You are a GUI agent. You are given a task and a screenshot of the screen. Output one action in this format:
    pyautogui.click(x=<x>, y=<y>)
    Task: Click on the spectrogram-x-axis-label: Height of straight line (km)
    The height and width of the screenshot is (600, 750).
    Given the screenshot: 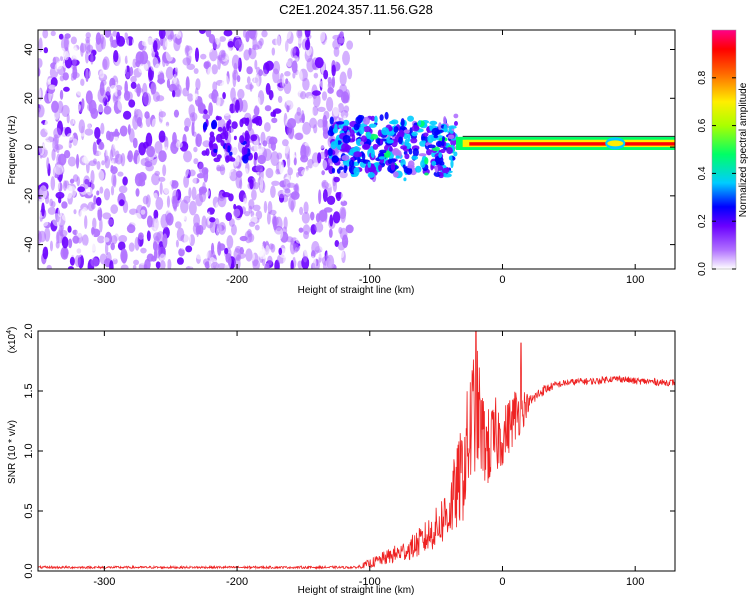 What is the action you would take?
    pyautogui.click(x=356, y=290)
    